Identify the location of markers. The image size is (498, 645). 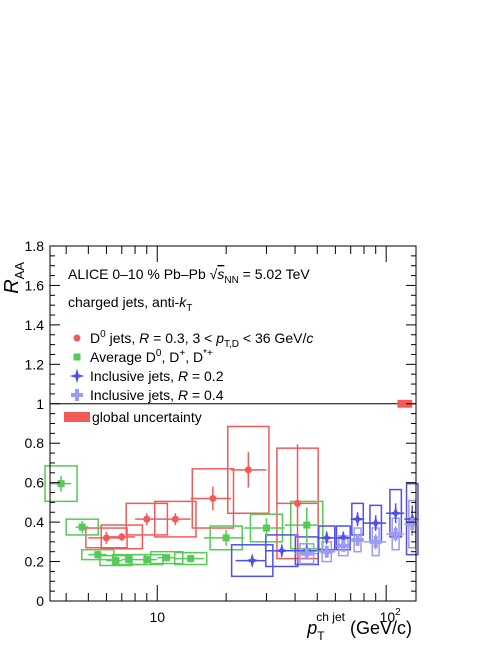
(238, 517).